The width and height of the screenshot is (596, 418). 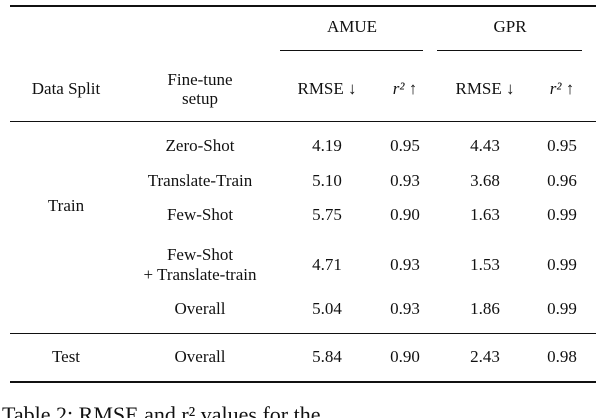 What do you see at coordinates (303, 382) in the screenshot?
I see `bottom-rule` at bounding box center [303, 382].